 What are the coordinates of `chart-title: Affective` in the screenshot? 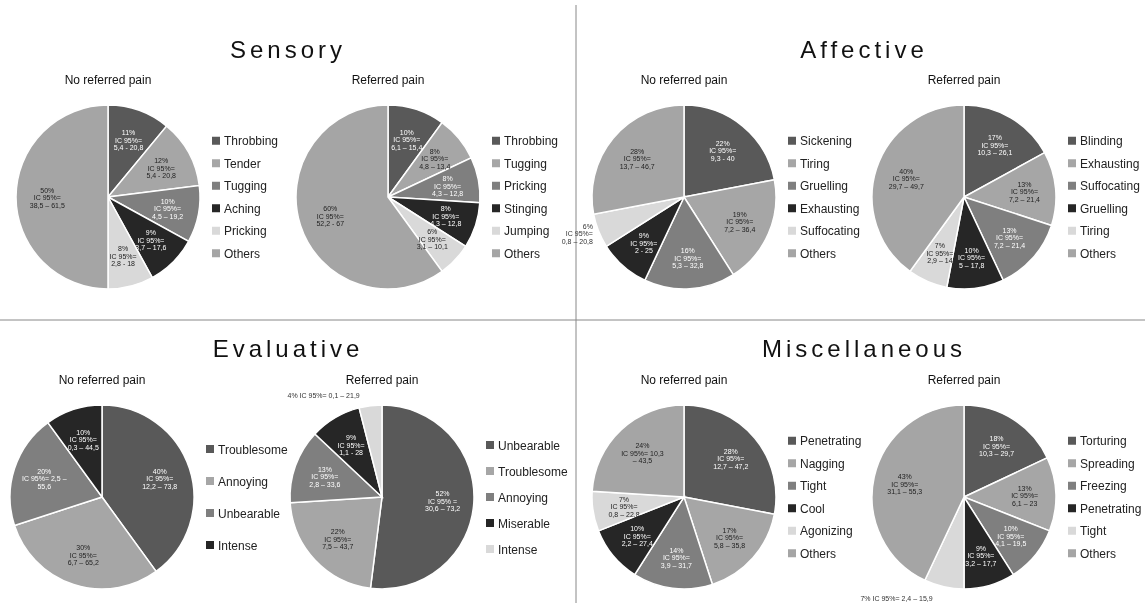 It's located at (864, 49).